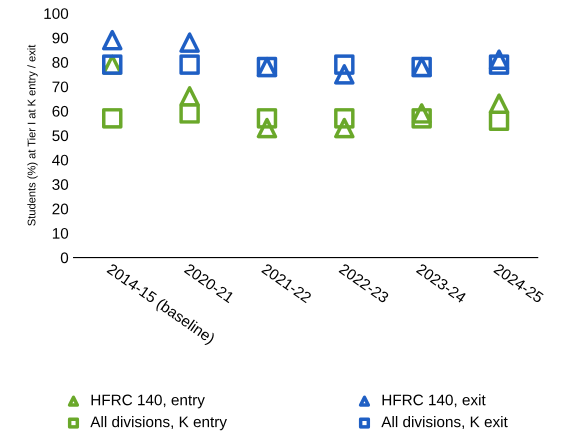 This screenshot has height=444, width=566. I want to click on legend-label: HFRC 140, entry, so click(148, 401).